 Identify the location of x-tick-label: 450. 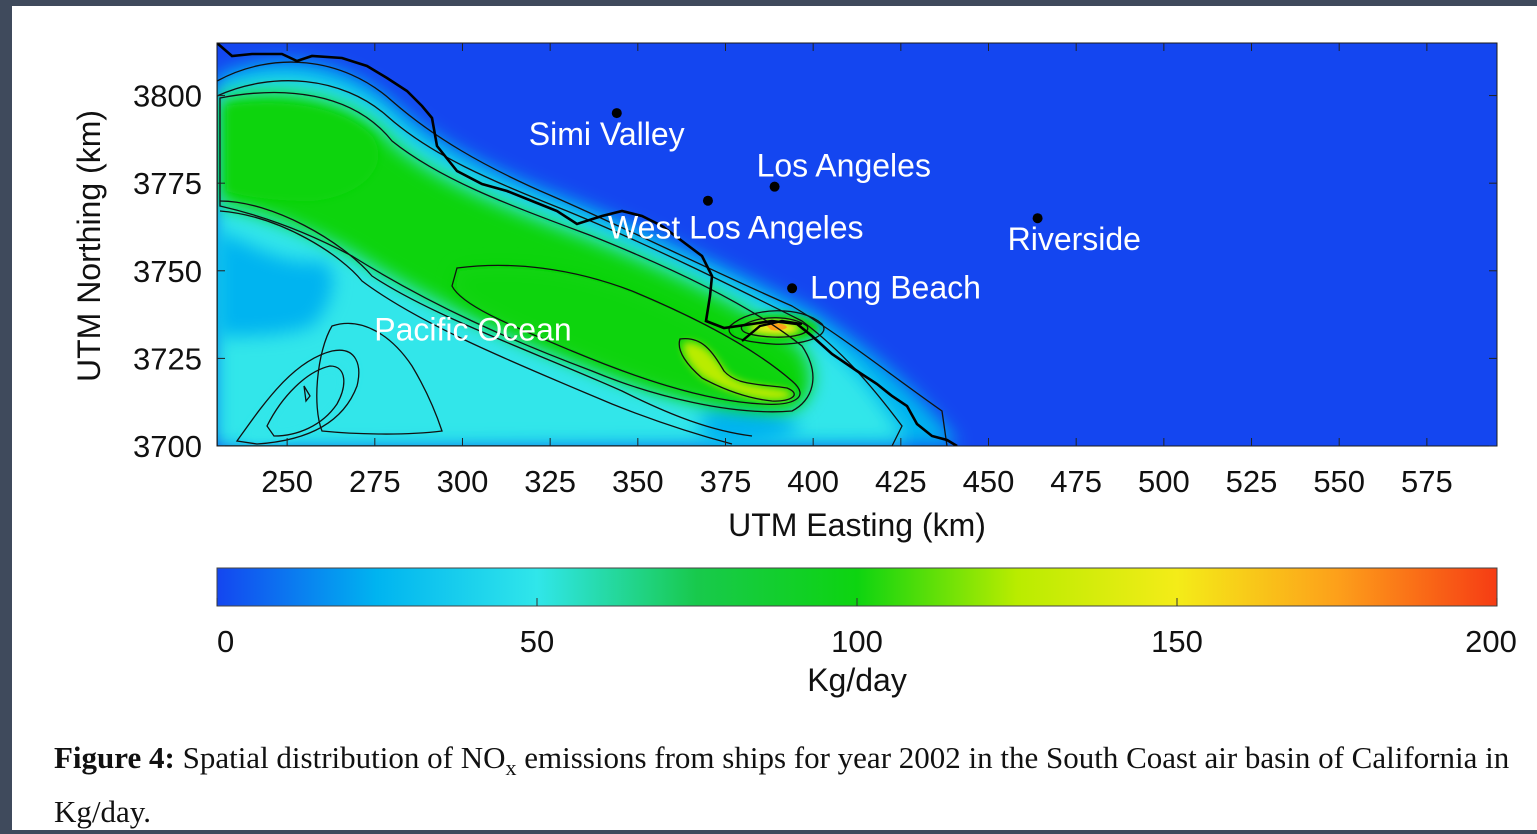
(989, 481).